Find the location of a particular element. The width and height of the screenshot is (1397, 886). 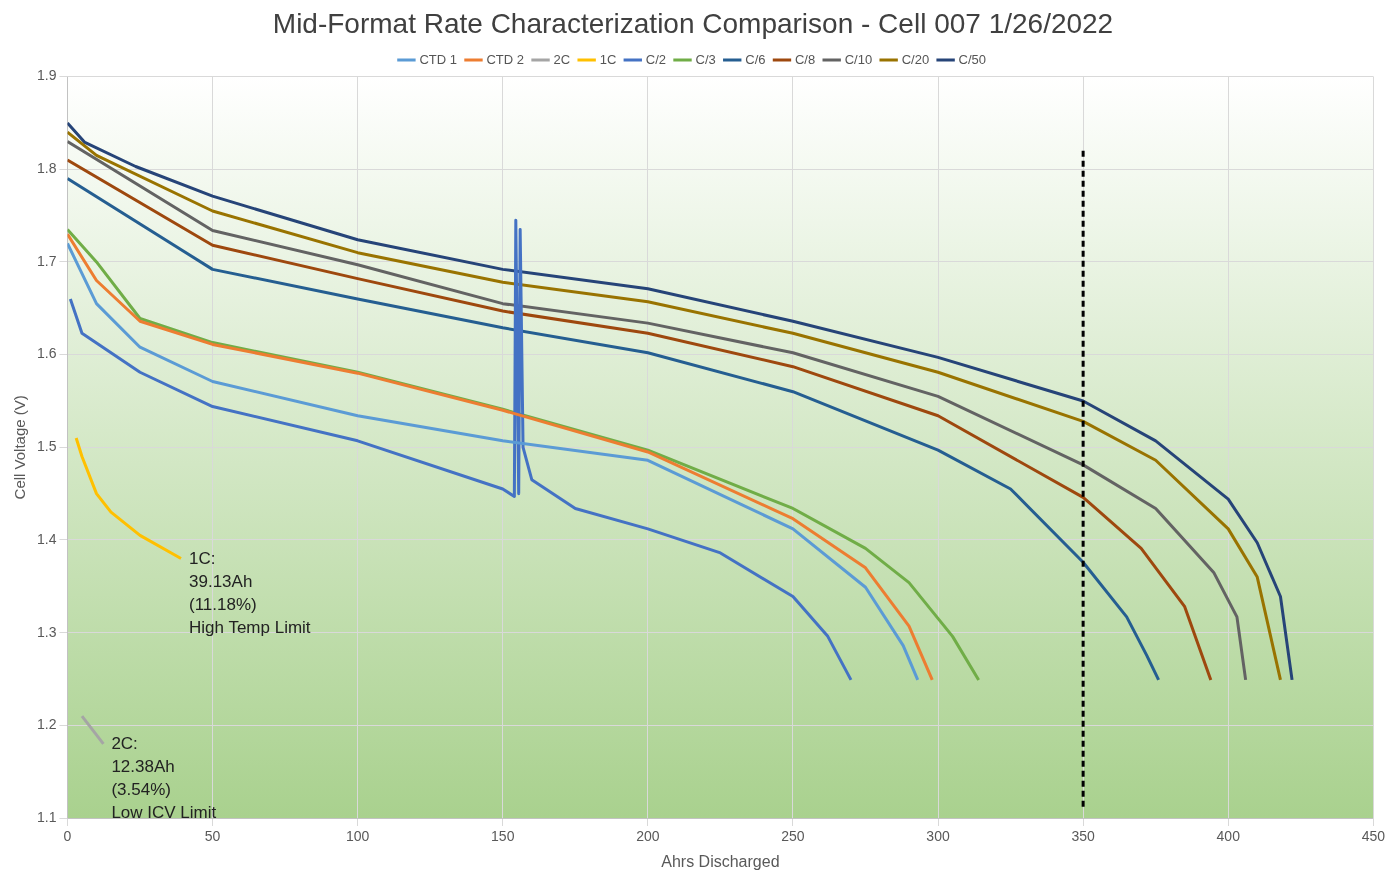

x-tick-label: 150 is located at coordinates (503, 836).